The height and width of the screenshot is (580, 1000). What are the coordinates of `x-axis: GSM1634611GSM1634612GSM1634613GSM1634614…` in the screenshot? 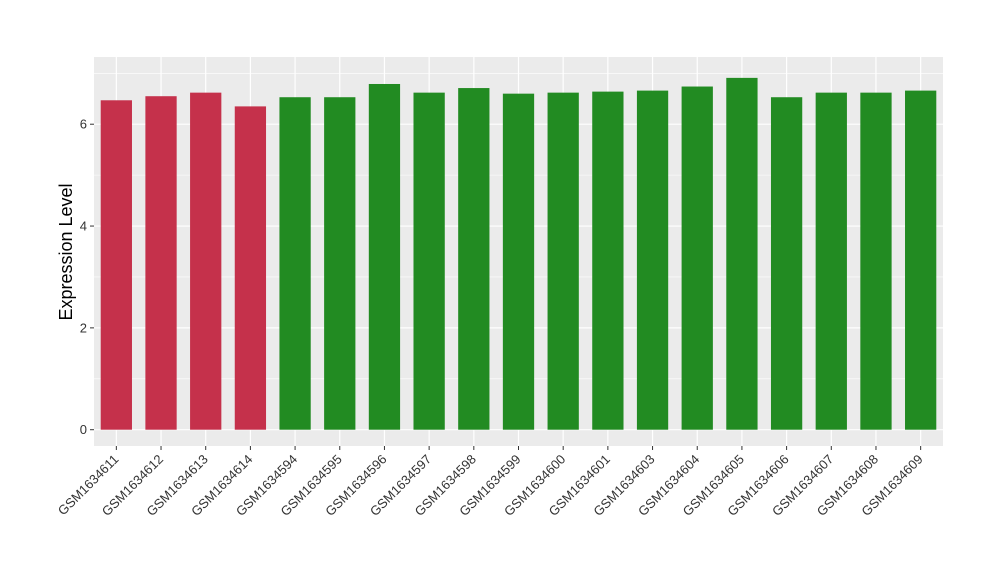 It's located at (490, 482).